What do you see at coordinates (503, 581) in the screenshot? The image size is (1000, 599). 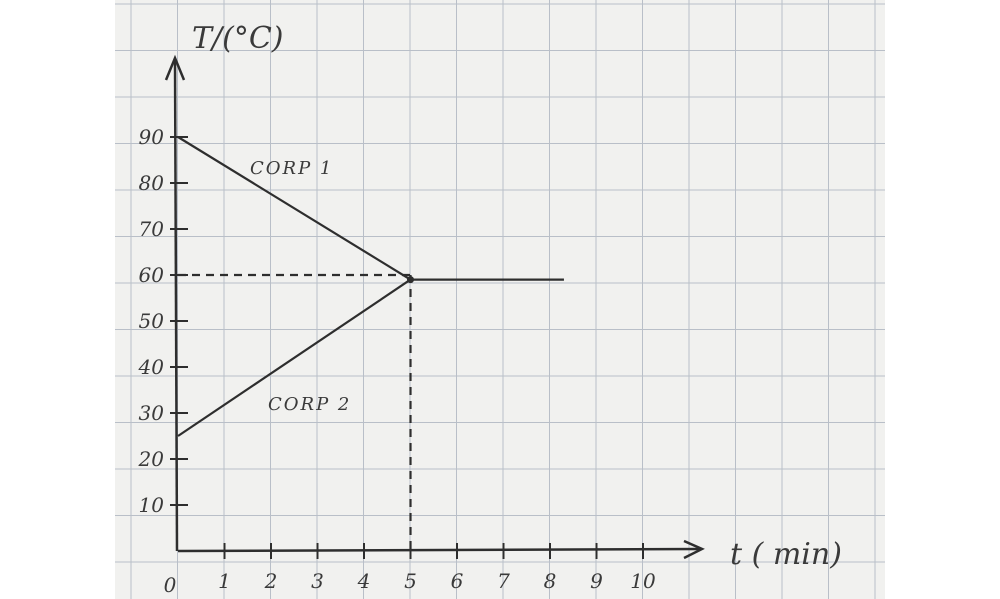 I see `x-tick-label: 7` at bounding box center [503, 581].